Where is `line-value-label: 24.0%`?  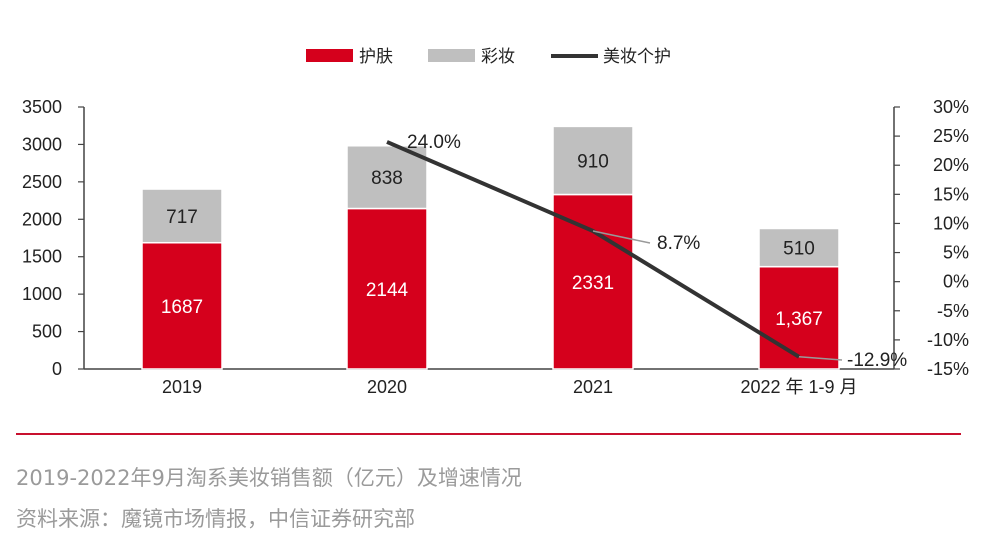 line-value-label: 24.0% is located at coordinates (434, 142).